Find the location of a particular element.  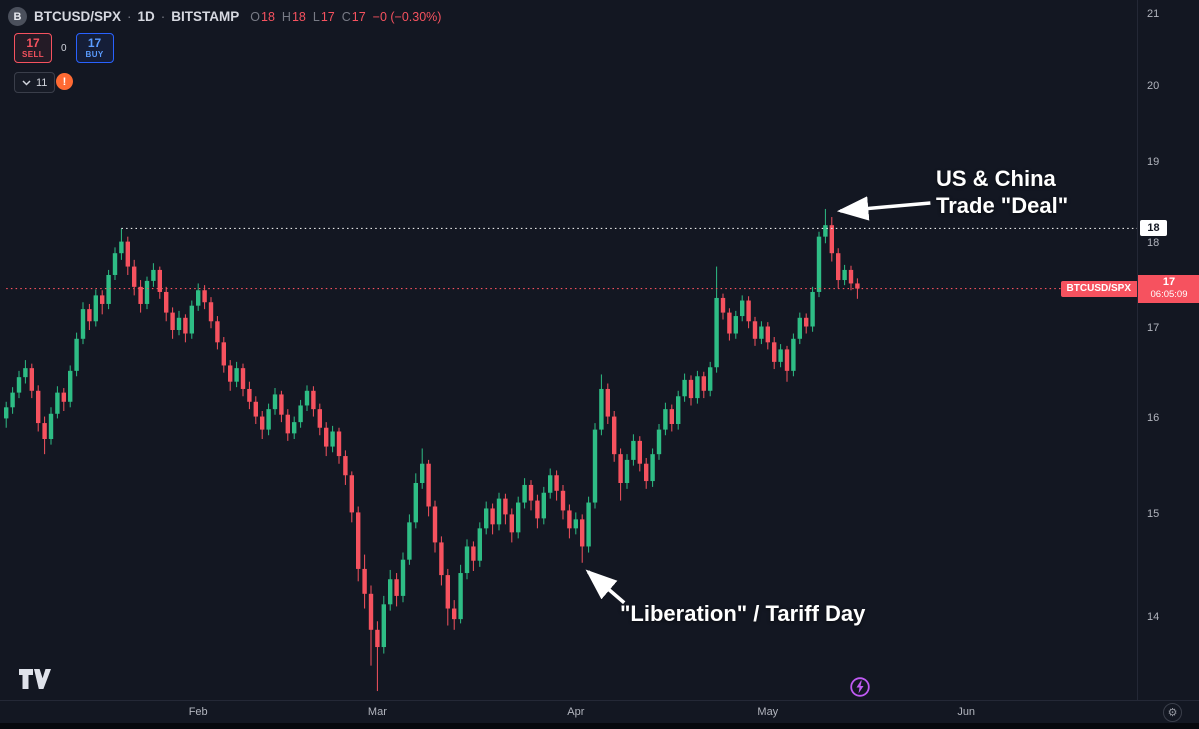

annotation-trade-deal: US & China Trade "Deal" is located at coordinates (1002, 192).